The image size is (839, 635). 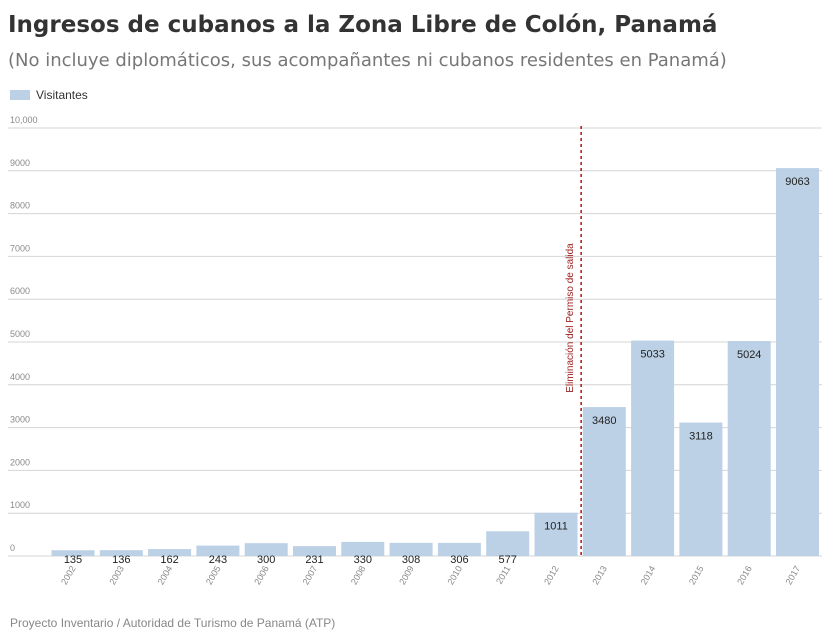 What do you see at coordinates (648, 575) in the screenshot?
I see `x-tick-label: 2014` at bounding box center [648, 575].